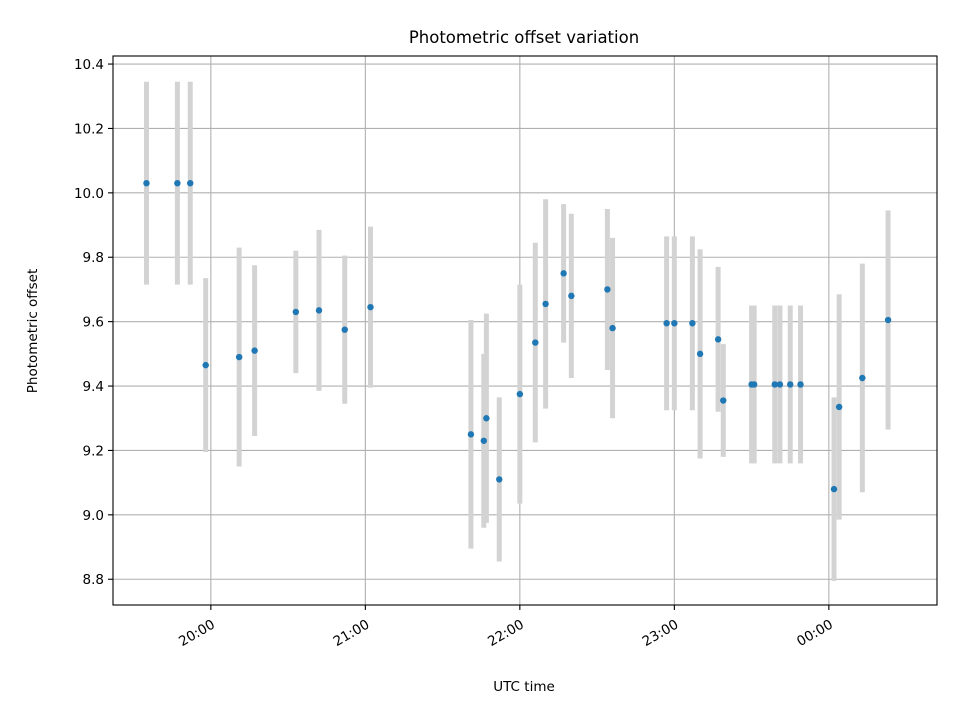 This screenshot has height=720, width=960. What do you see at coordinates (524, 687) in the screenshot?
I see `x-axis-label: UTC time` at bounding box center [524, 687].